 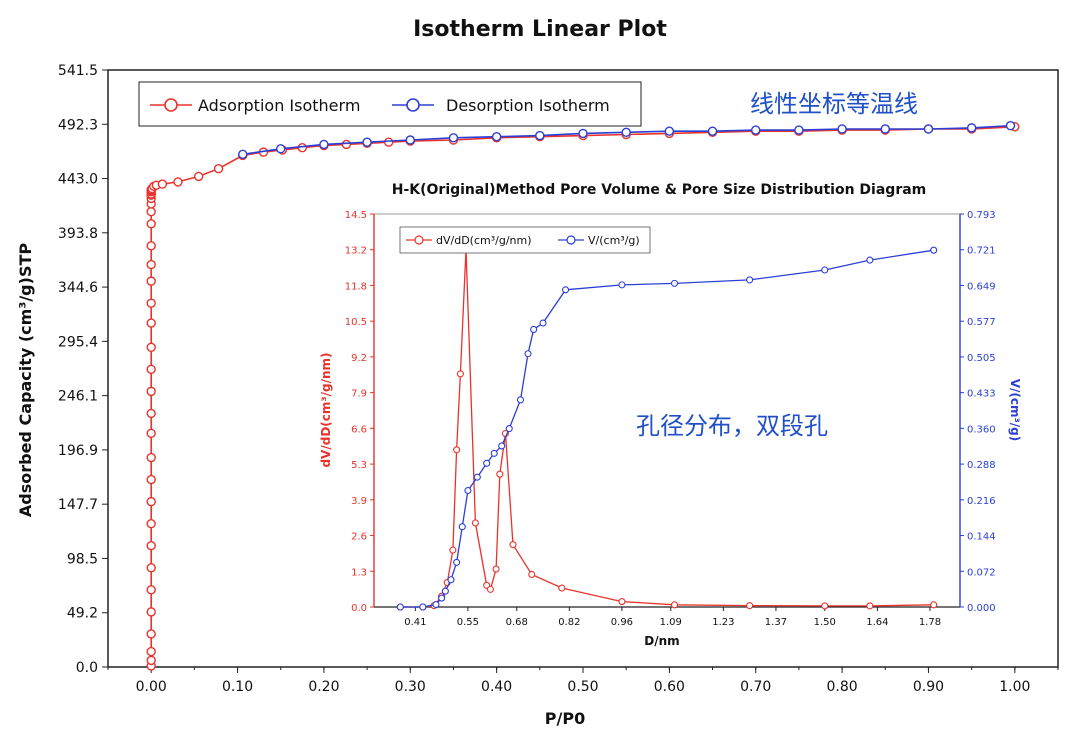 What do you see at coordinates (614, 240) in the screenshot?
I see `inset-legend-label: V/(cm³/g)` at bounding box center [614, 240].